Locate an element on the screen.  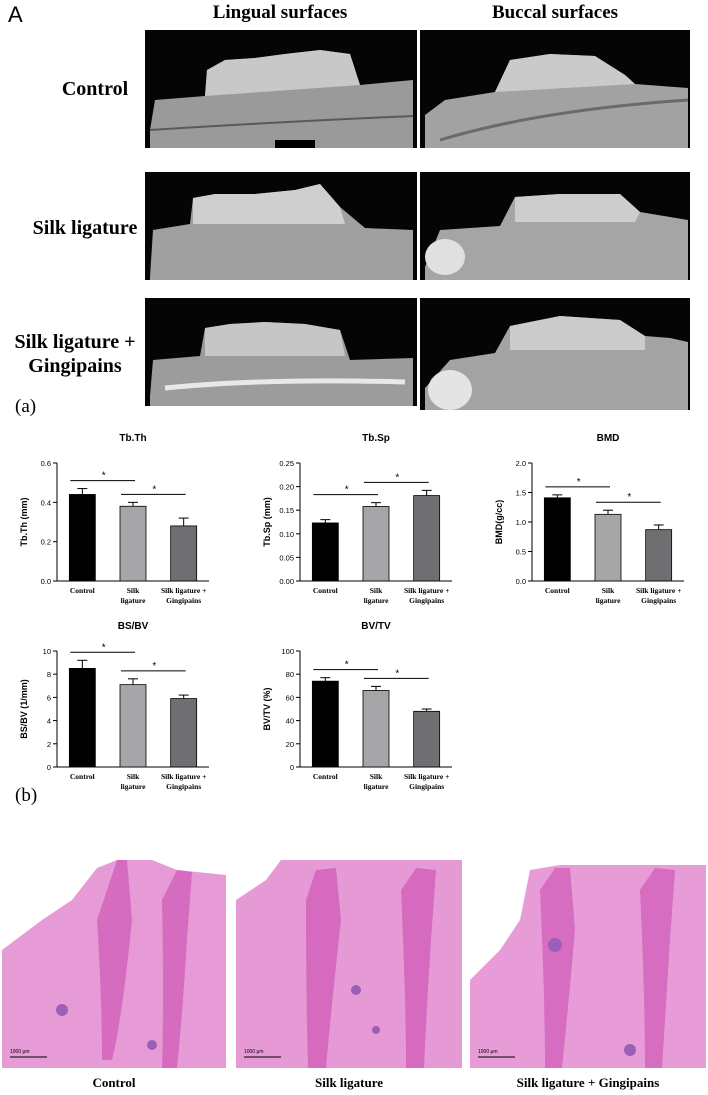
row-label-silk-ligature: Silk ligature is located at coordinates (85, 228).